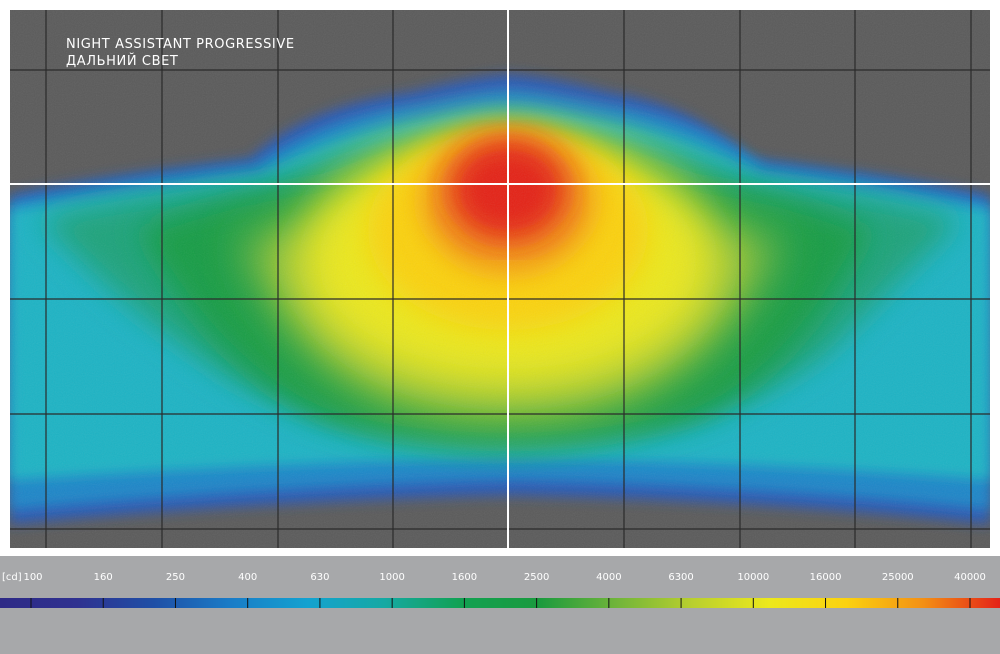  What do you see at coordinates (970, 577) in the screenshot?
I see `scale-tick-label: 40000` at bounding box center [970, 577].